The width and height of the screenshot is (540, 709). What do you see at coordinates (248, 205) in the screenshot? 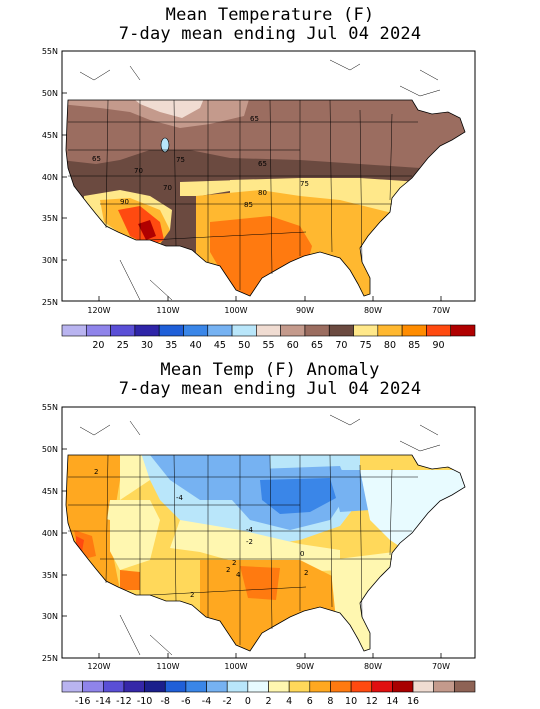
I see `contour-label: 85` at bounding box center [248, 205].